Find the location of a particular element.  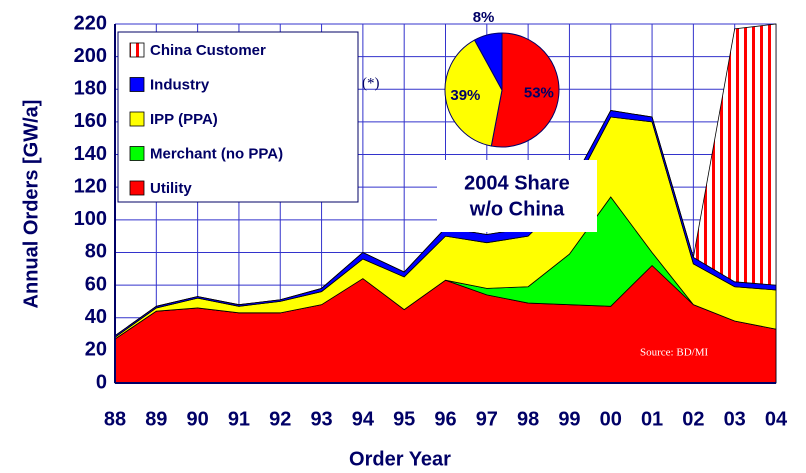

legend-label: IPP (PPA) is located at coordinates (184, 119).